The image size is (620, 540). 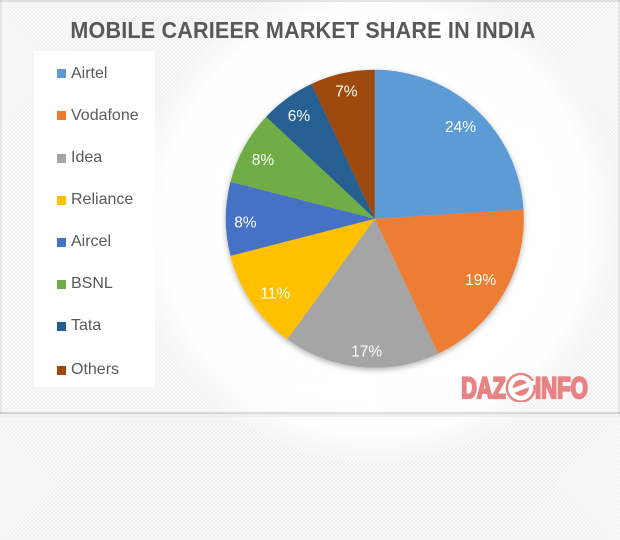 I want to click on svg-text: 19%, so click(x=480, y=280).